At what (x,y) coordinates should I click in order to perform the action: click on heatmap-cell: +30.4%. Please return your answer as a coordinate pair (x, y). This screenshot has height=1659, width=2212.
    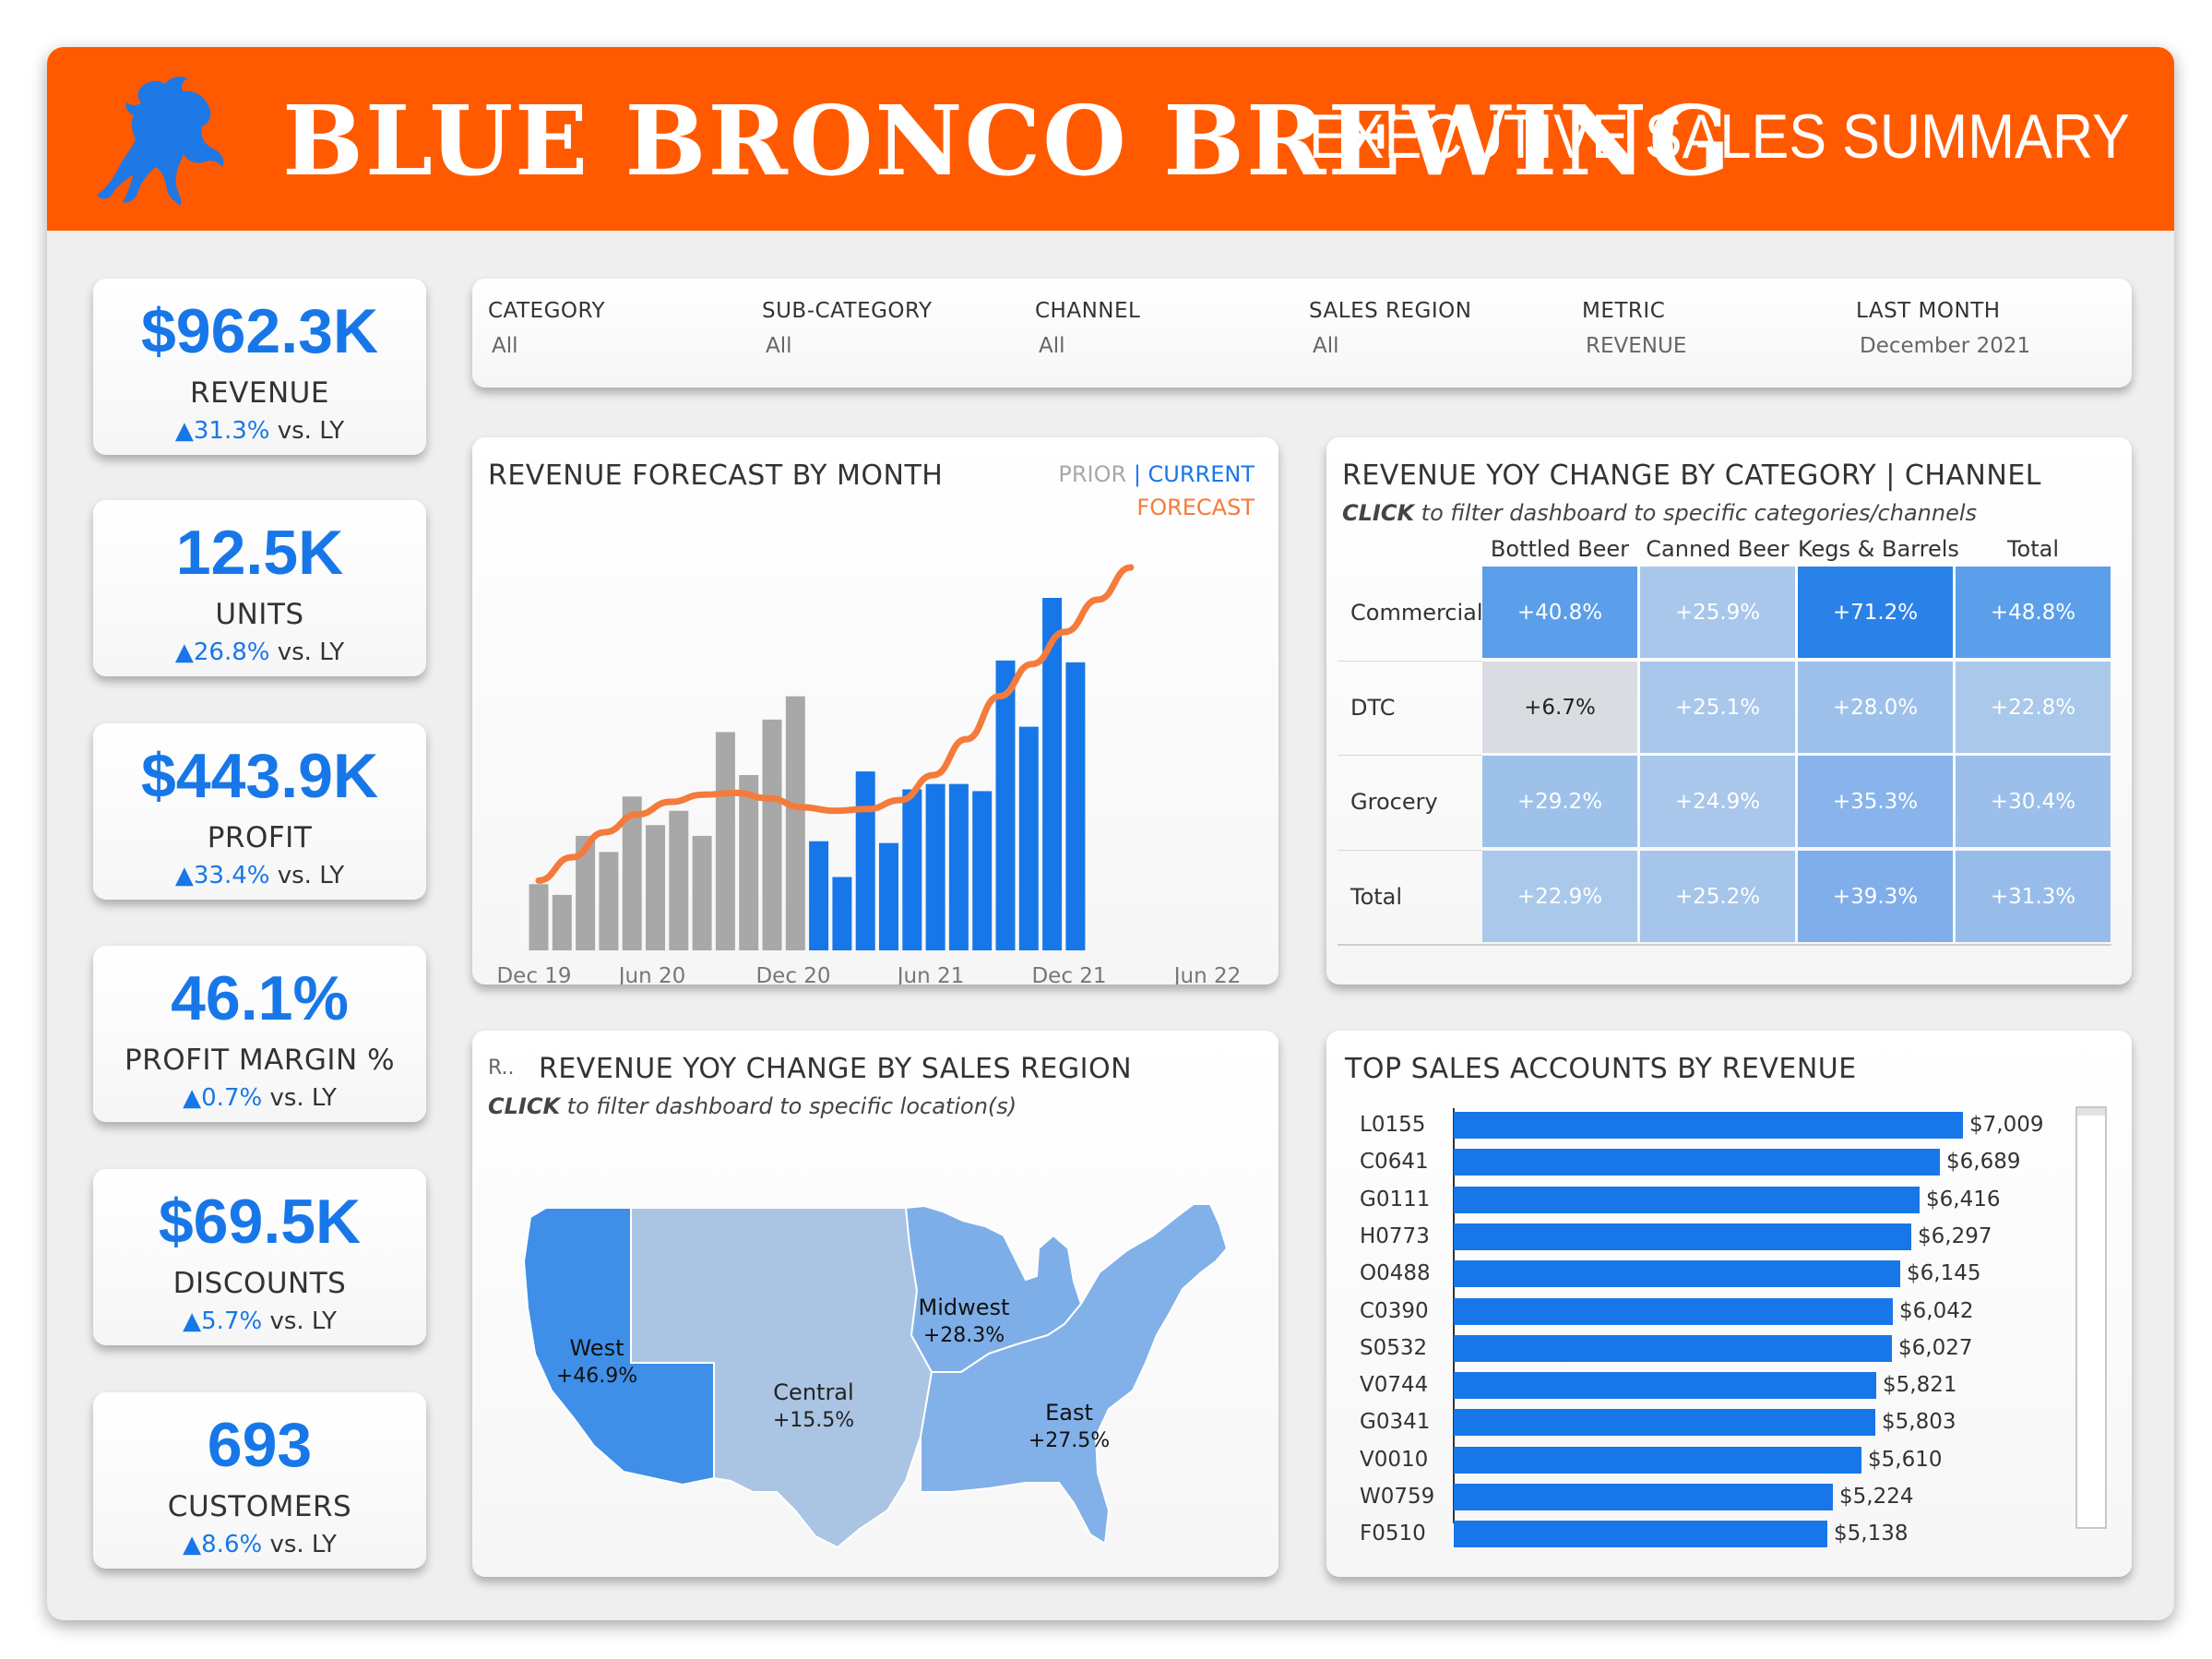
    Looking at the image, I should click on (2033, 801).